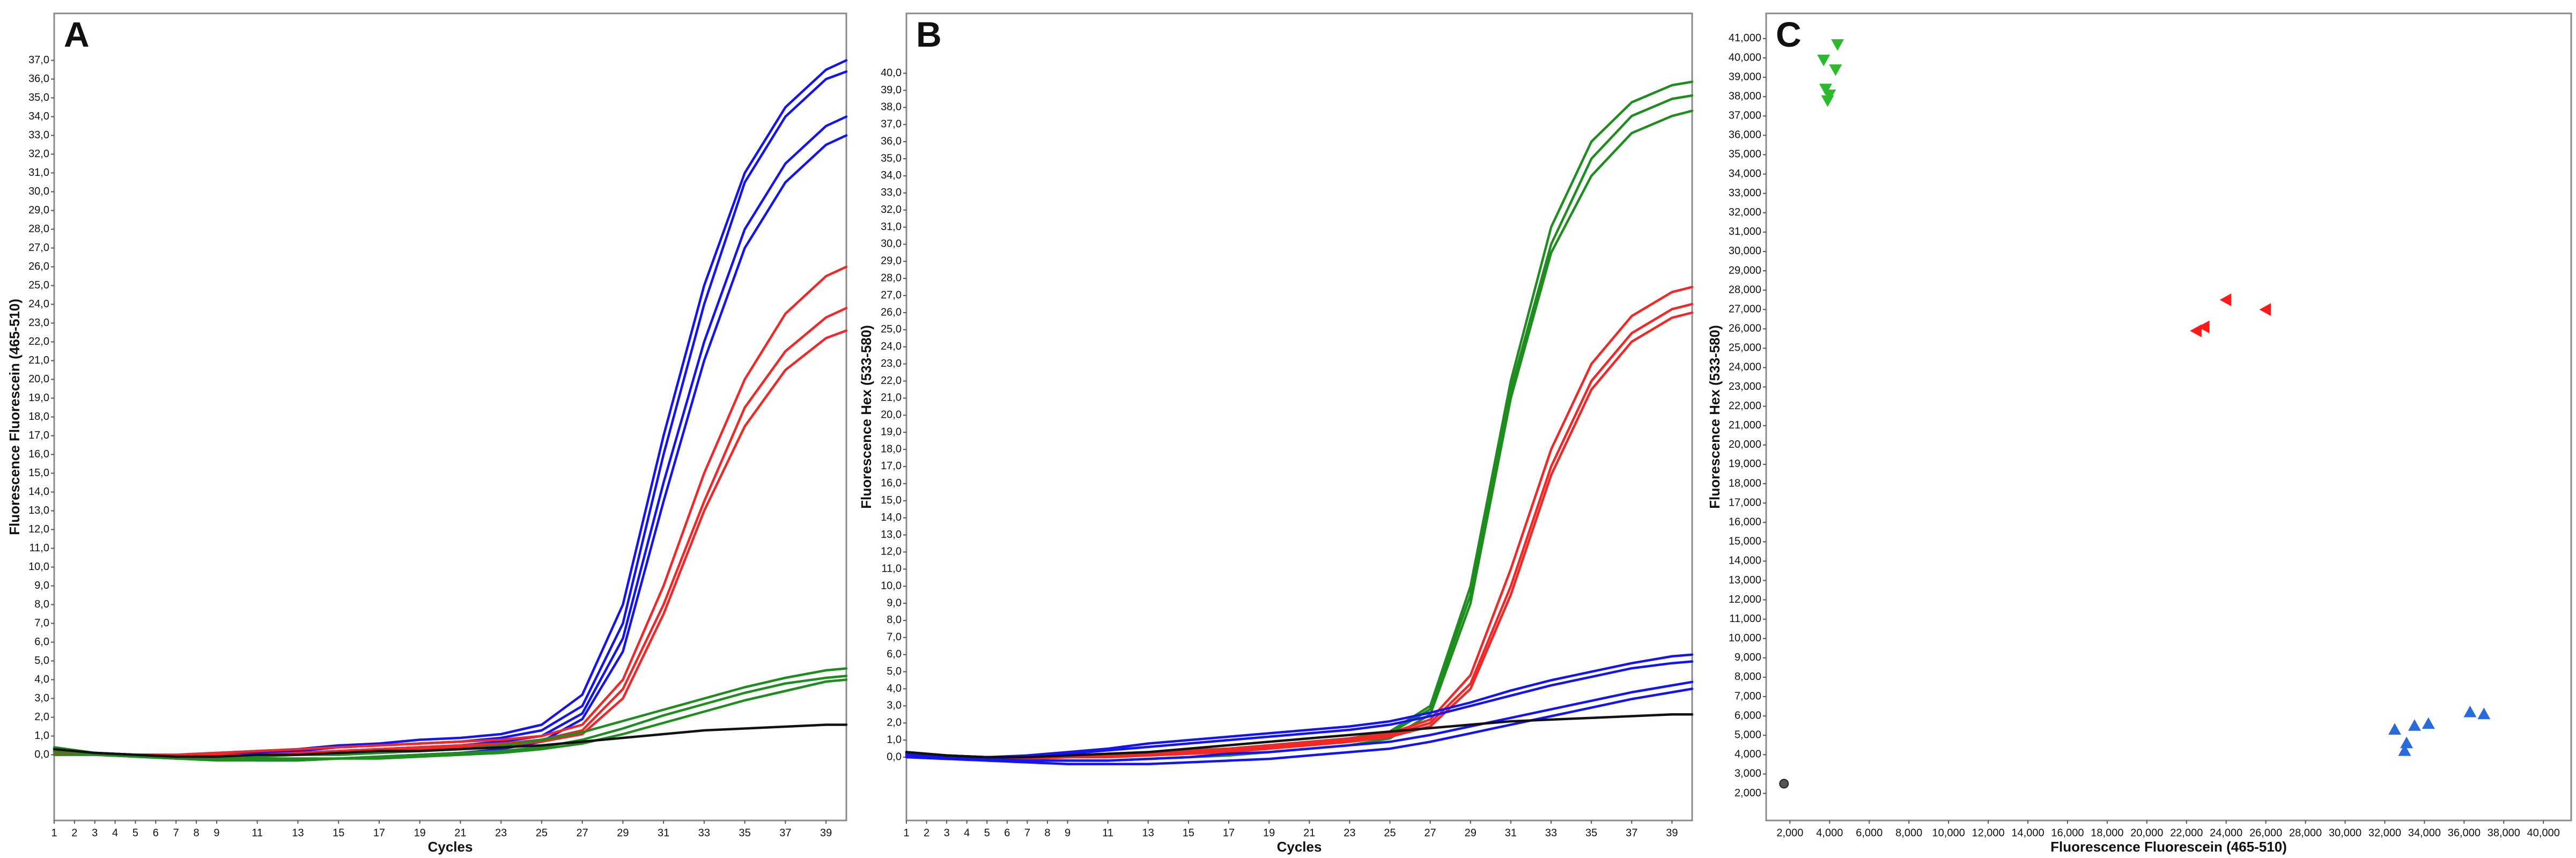  I want to click on y-tick-label: 14,0, so click(38, 492).